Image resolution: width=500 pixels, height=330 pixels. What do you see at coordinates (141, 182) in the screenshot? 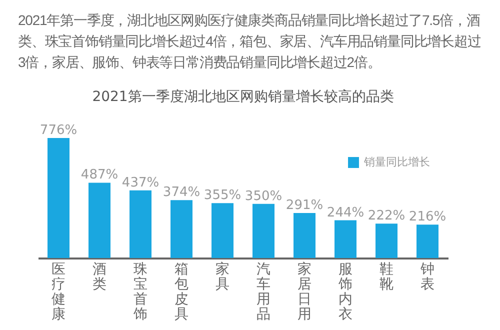
I see `data-label: 437%` at bounding box center [141, 182].